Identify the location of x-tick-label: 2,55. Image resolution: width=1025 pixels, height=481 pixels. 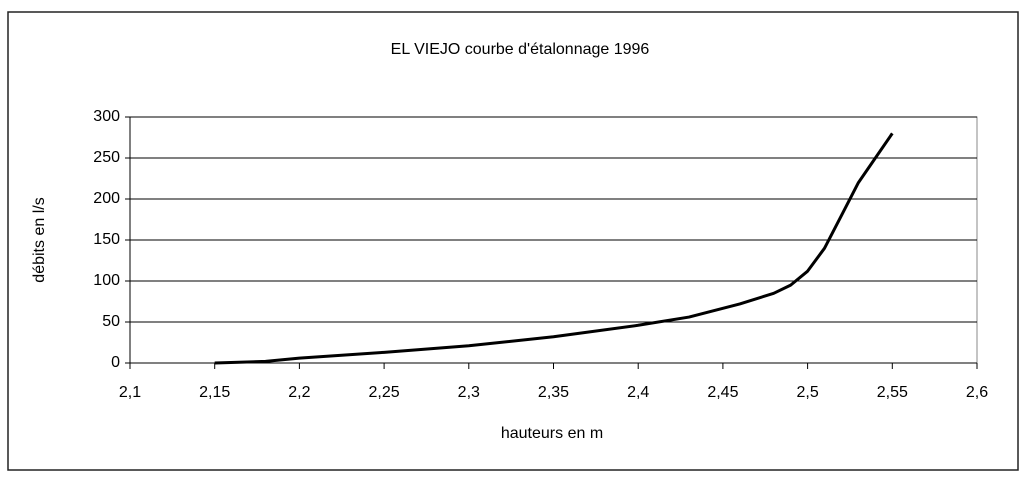
(892, 392).